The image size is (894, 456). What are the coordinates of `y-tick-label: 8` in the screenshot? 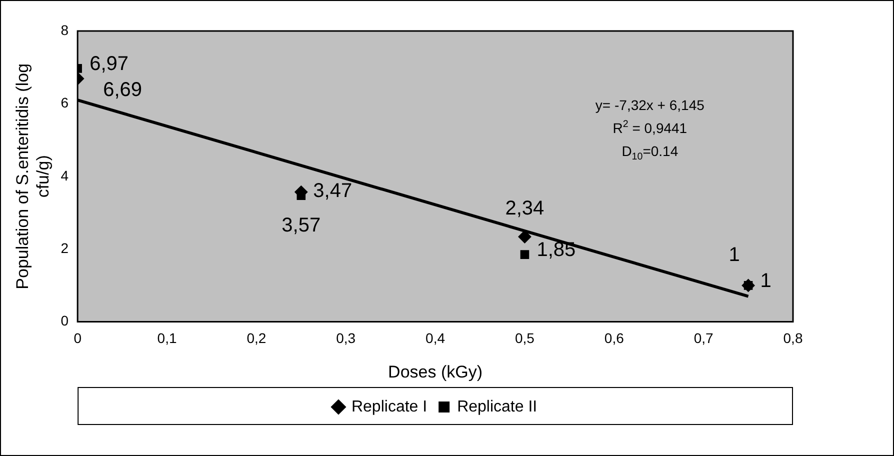 It's located at (64, 30).